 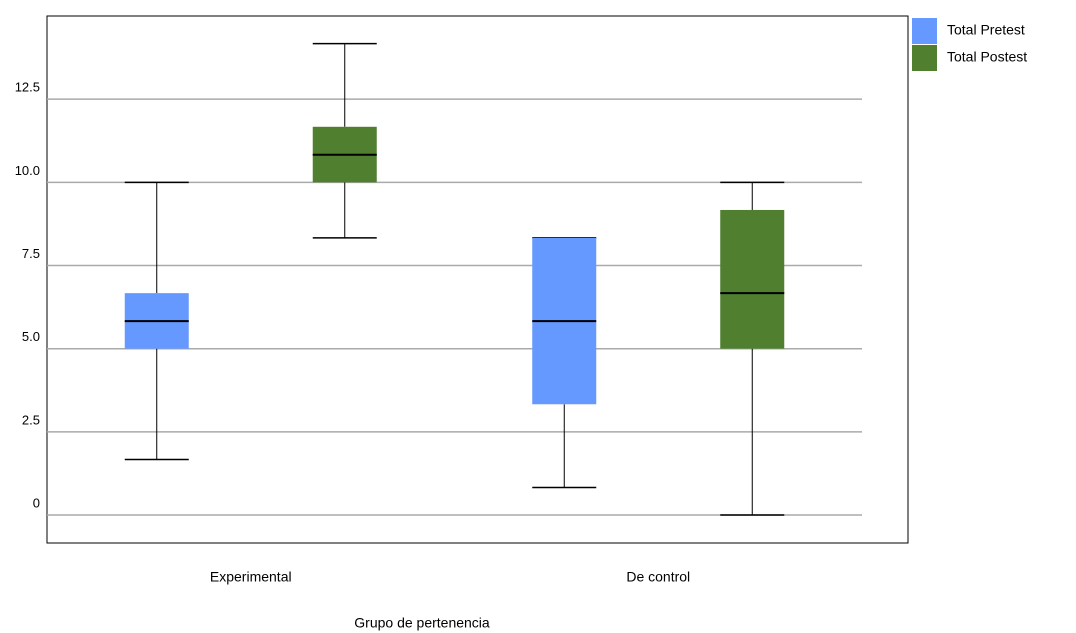 I want to click on y-tick-label: 0, so click(x=36, y=502).